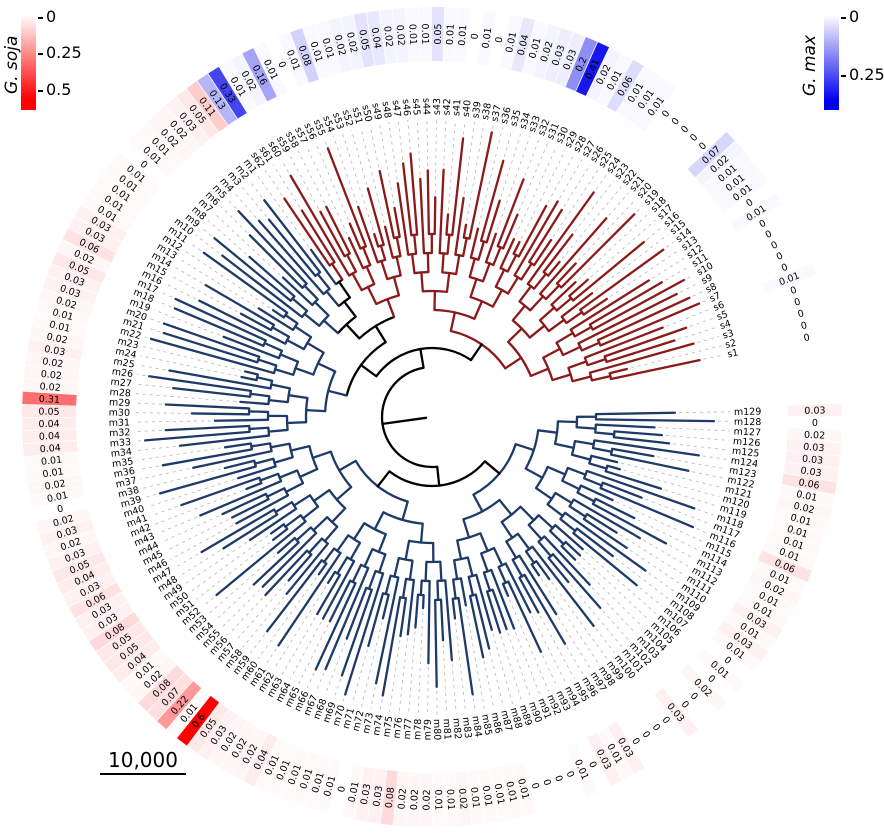 This screenshot has height=838, width=884. I want to click on tip-label: m26, so click(122, 373).